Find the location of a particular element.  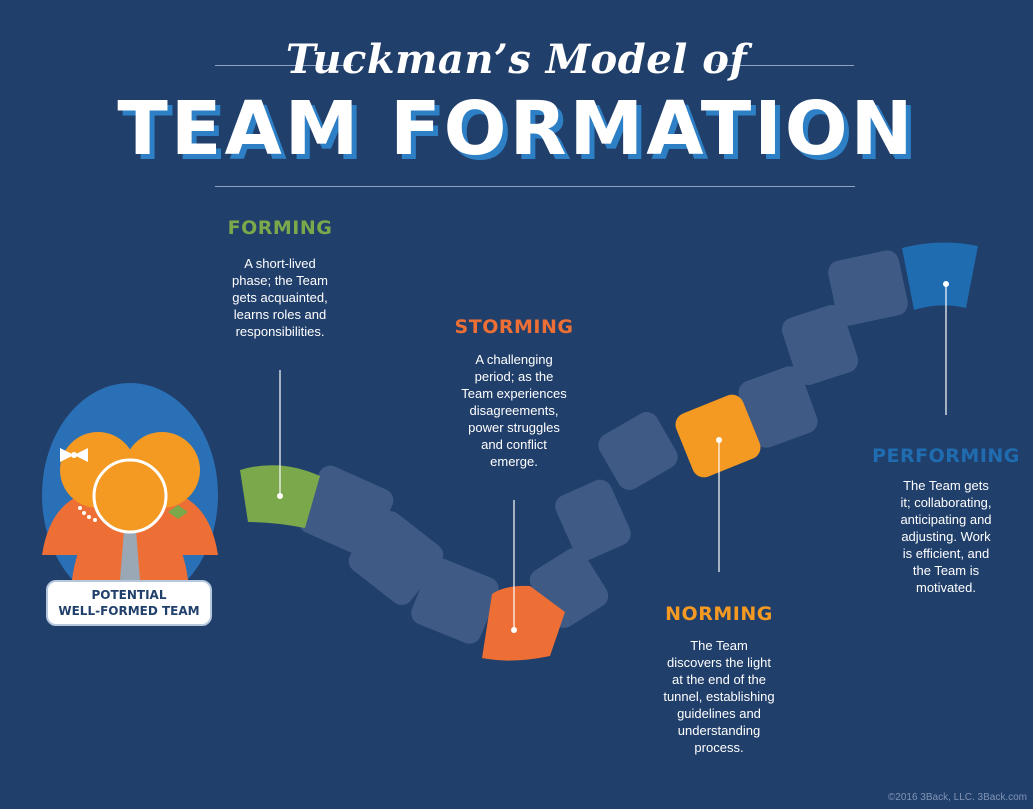

page-title: TEAM FORMATION is located at coordinates (516, 129).